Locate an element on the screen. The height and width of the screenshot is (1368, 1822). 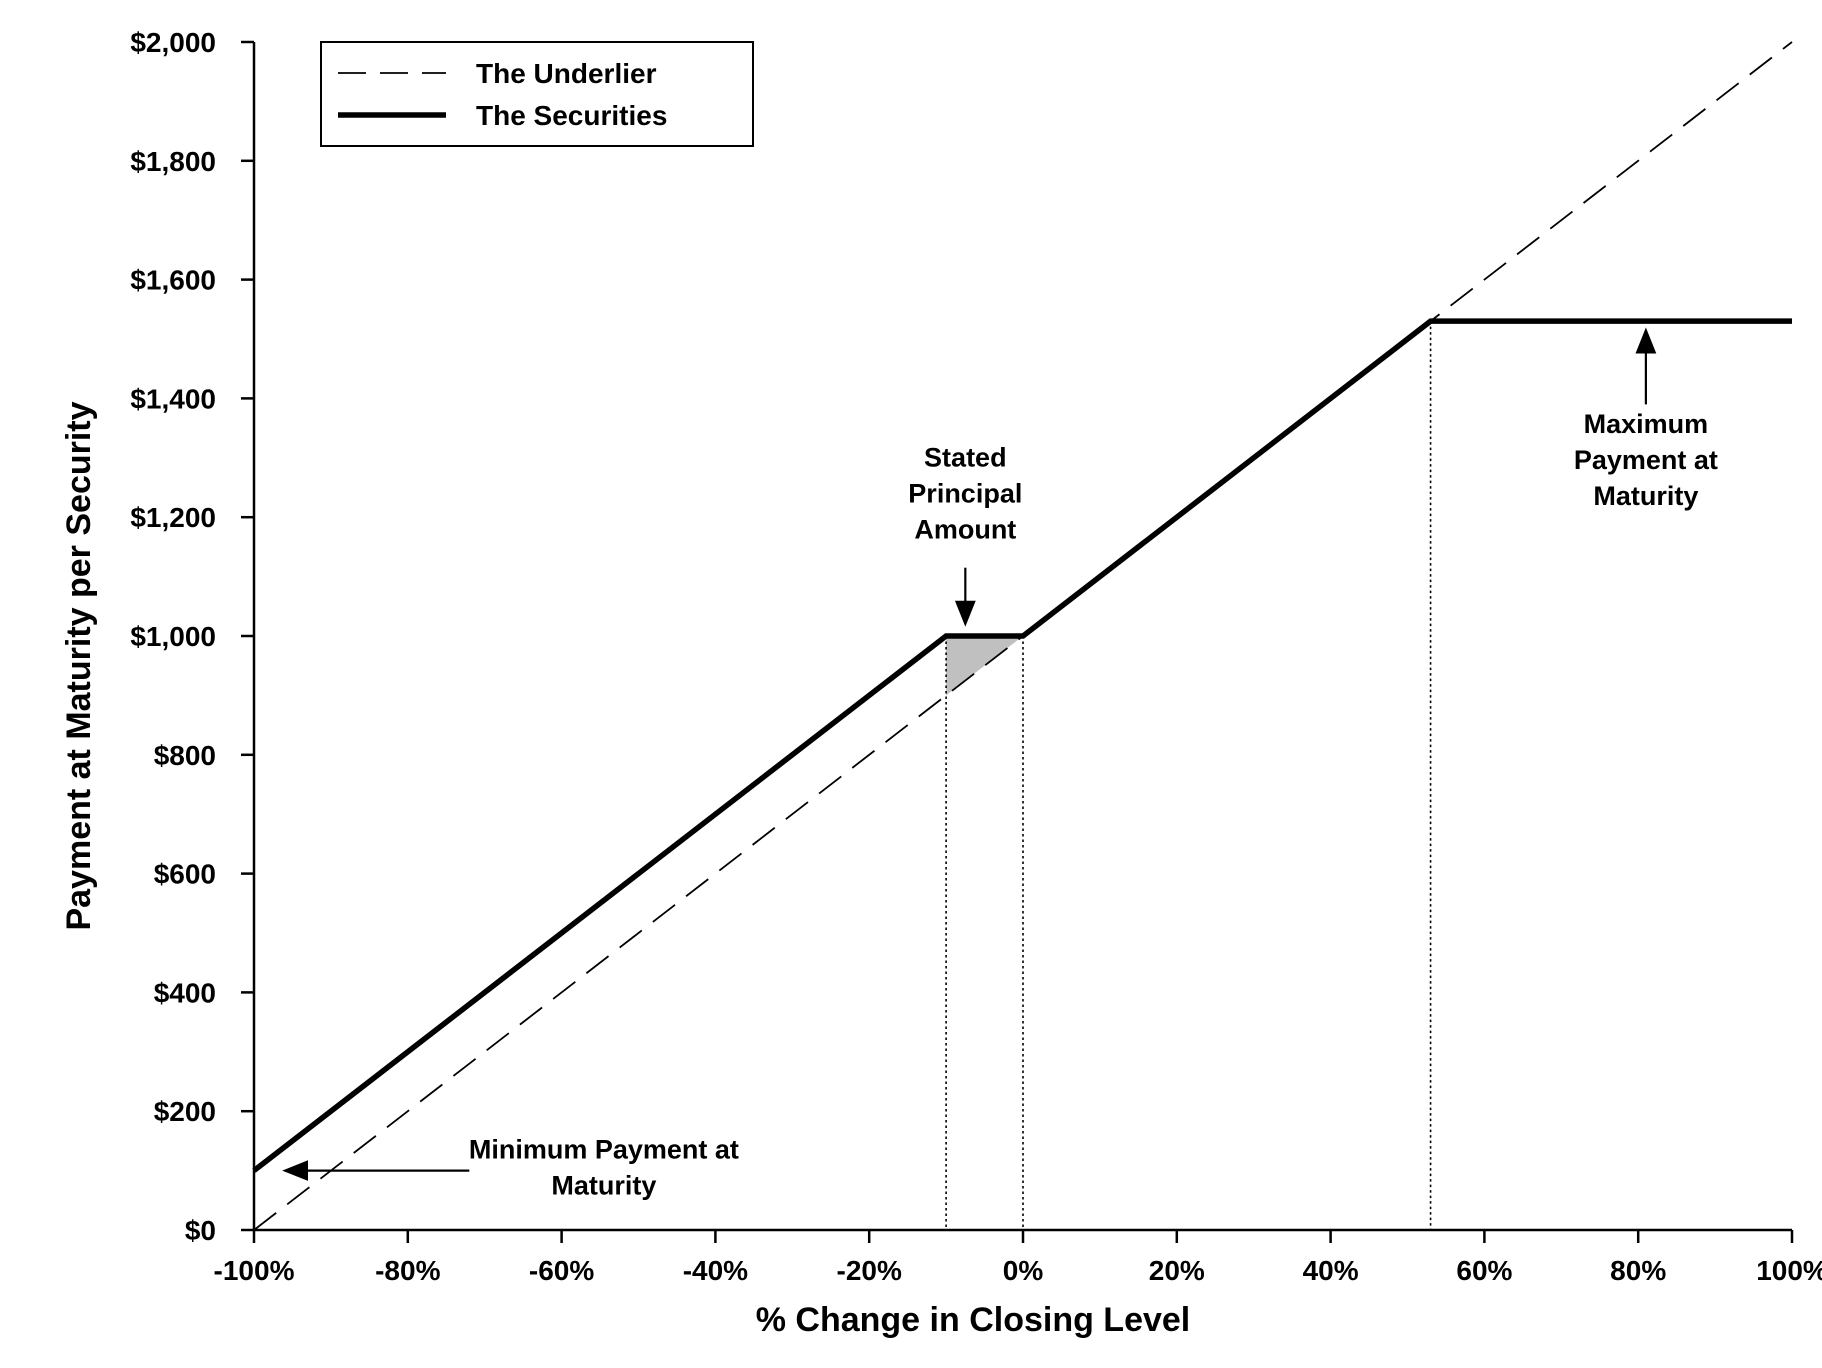
legend-label-underlier: The Underlier is located at coordinates (566, 73).